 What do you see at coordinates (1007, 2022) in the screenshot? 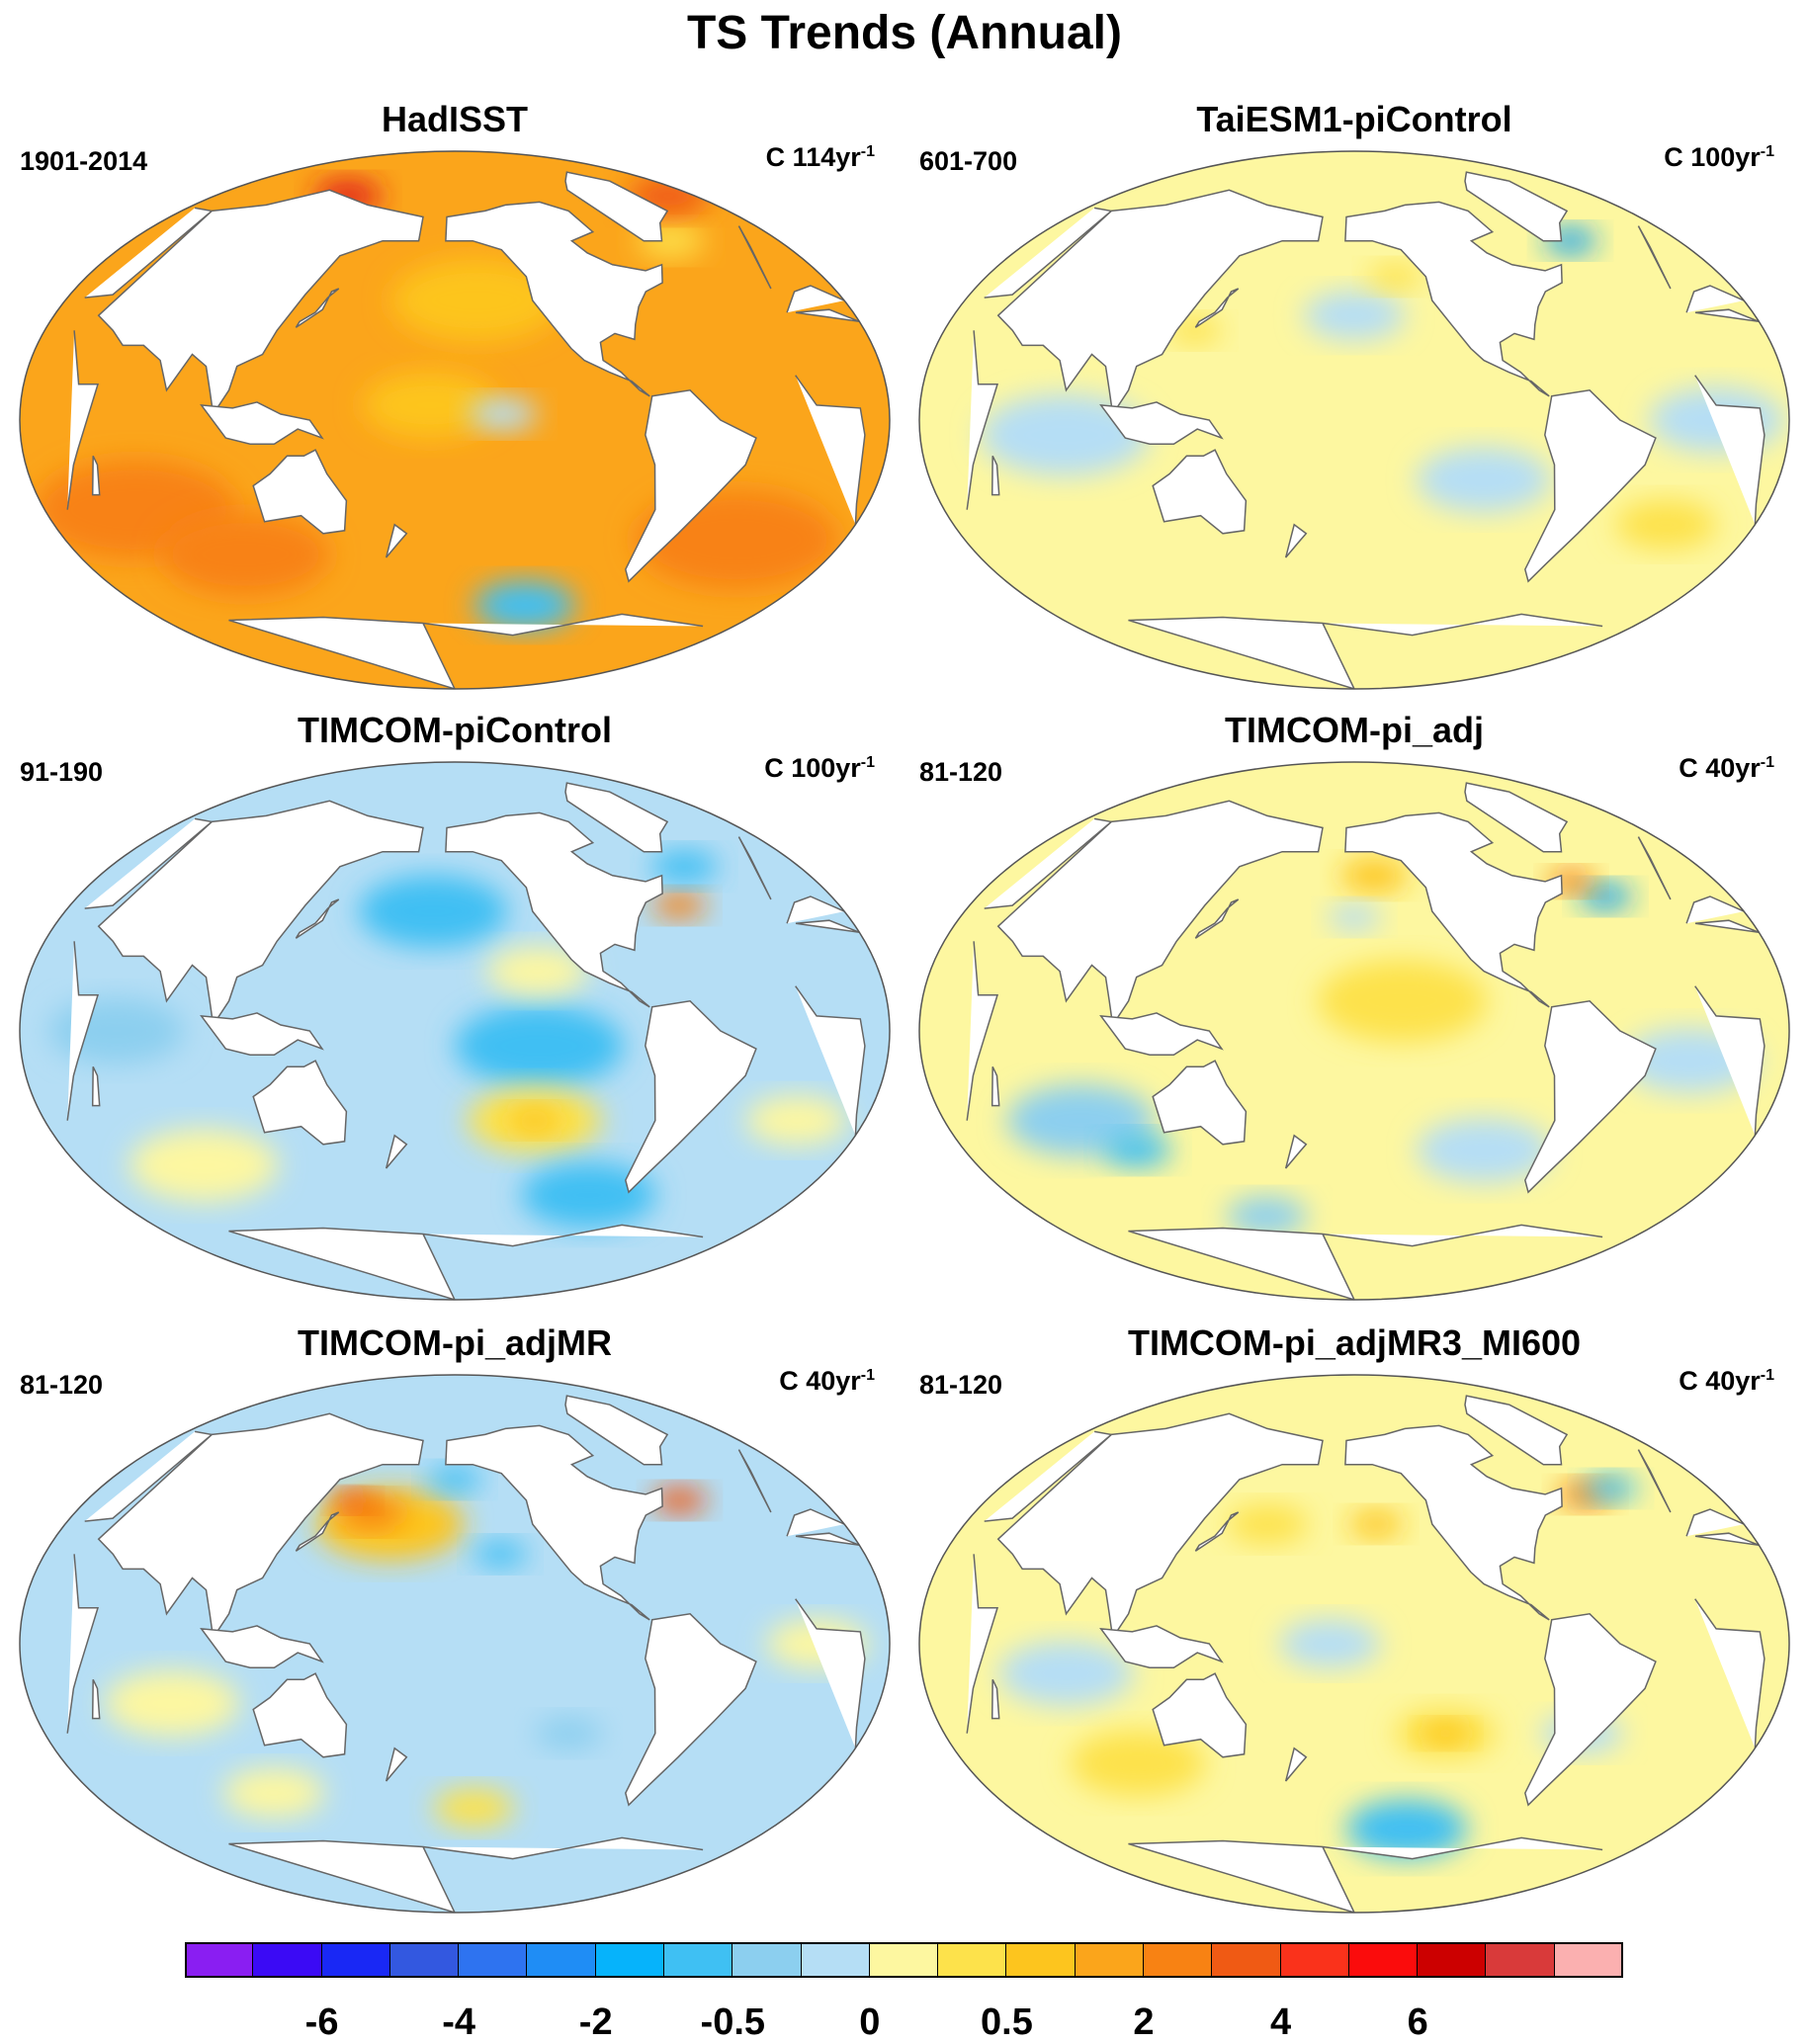
I see `colorbar-tick-label: 0.5` at bounding box center [1007, 2022].